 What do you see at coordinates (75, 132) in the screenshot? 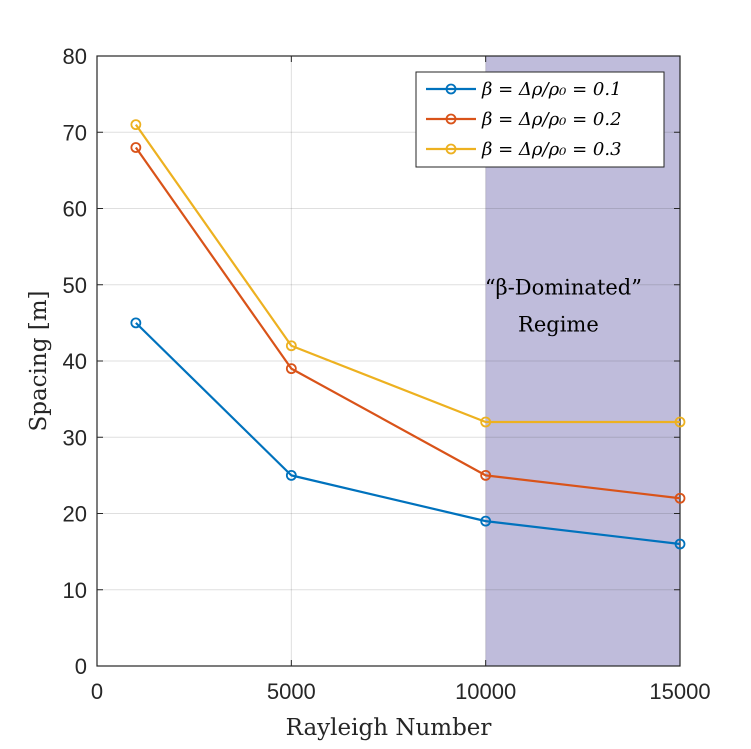
I see `y-tick-label-7: 70` at bounding box center [75, 132].